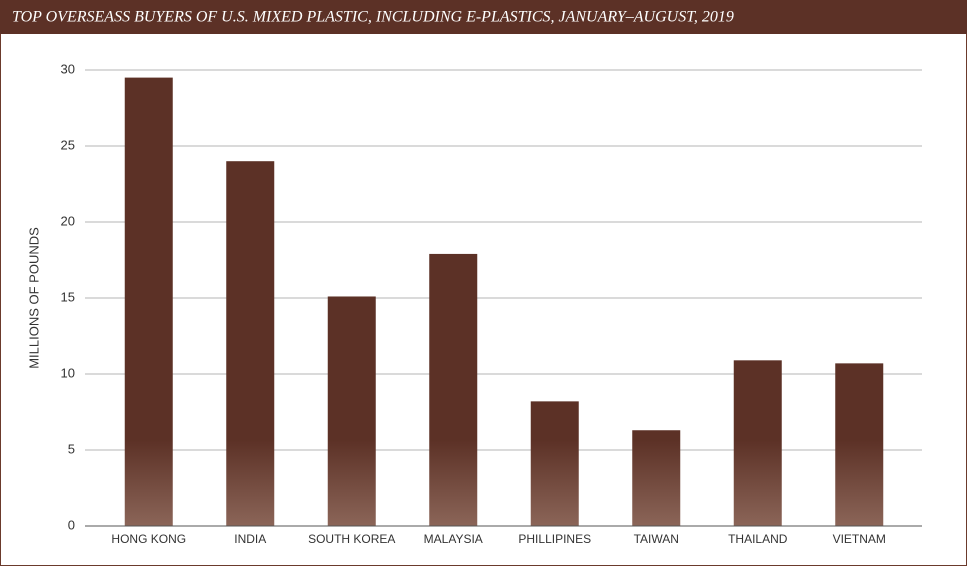  I want to click on x-tick-label: SOUTH KOREA, so click(351, 539).